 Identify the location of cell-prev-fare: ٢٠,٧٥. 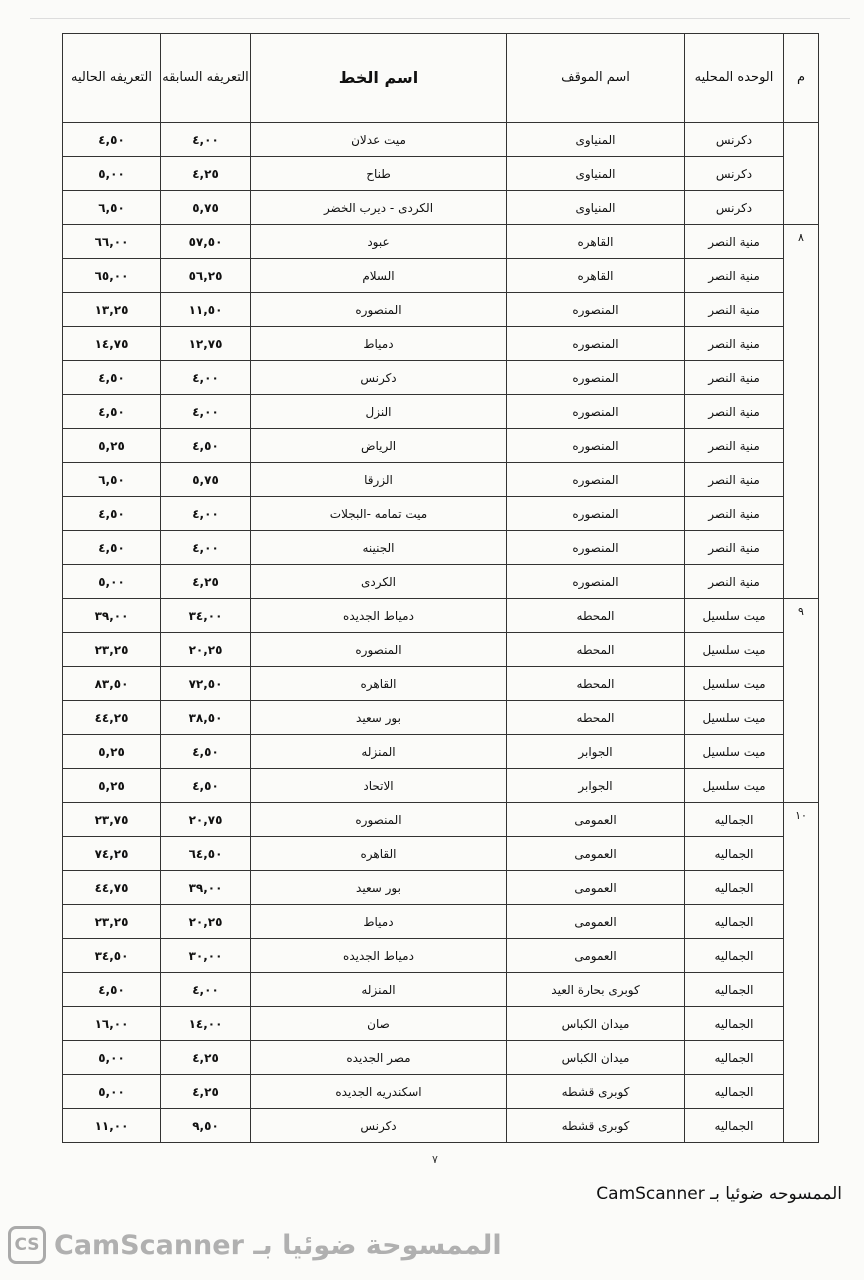
(205, 819).